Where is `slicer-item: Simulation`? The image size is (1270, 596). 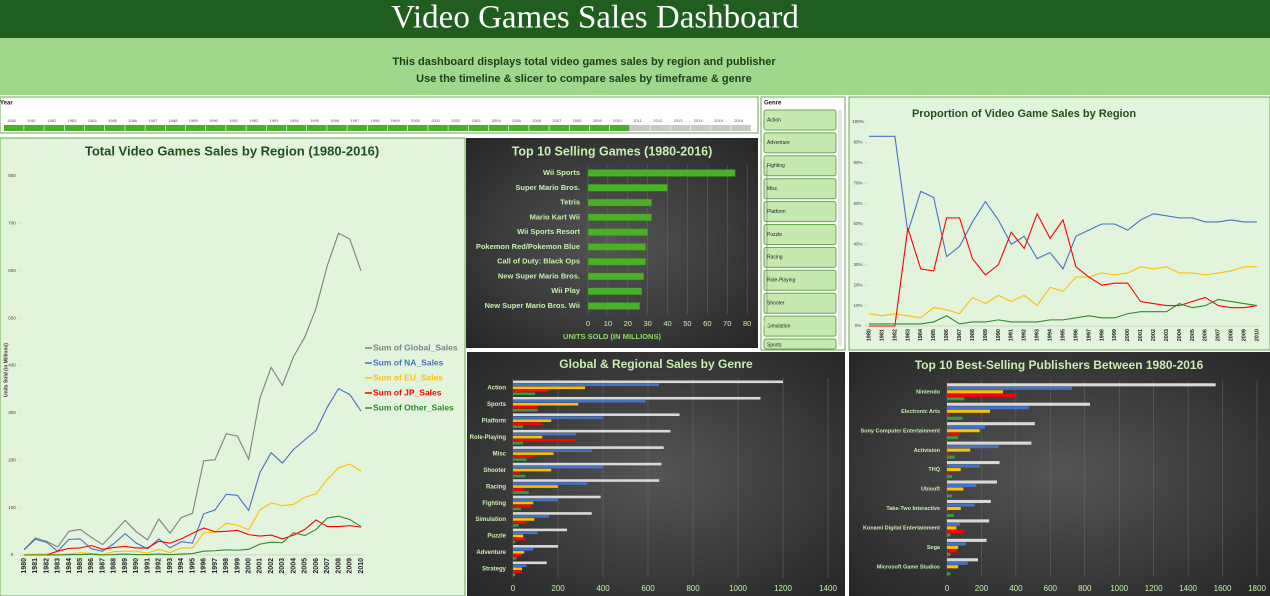
slicer-item: Simulation is located at coordinates (779, 326).